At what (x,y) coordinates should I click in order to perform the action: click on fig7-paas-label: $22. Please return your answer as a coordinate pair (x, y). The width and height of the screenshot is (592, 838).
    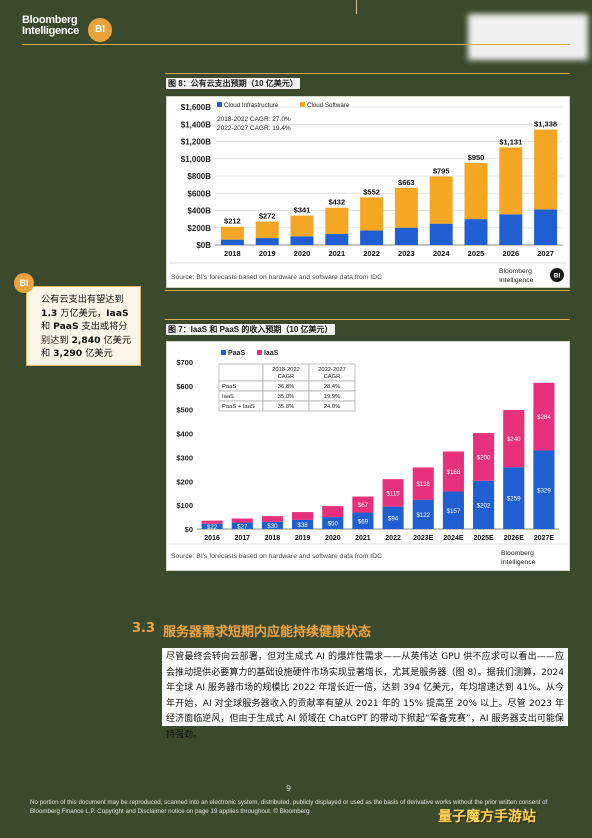
    Looking at the image, I should click on (212, 527).